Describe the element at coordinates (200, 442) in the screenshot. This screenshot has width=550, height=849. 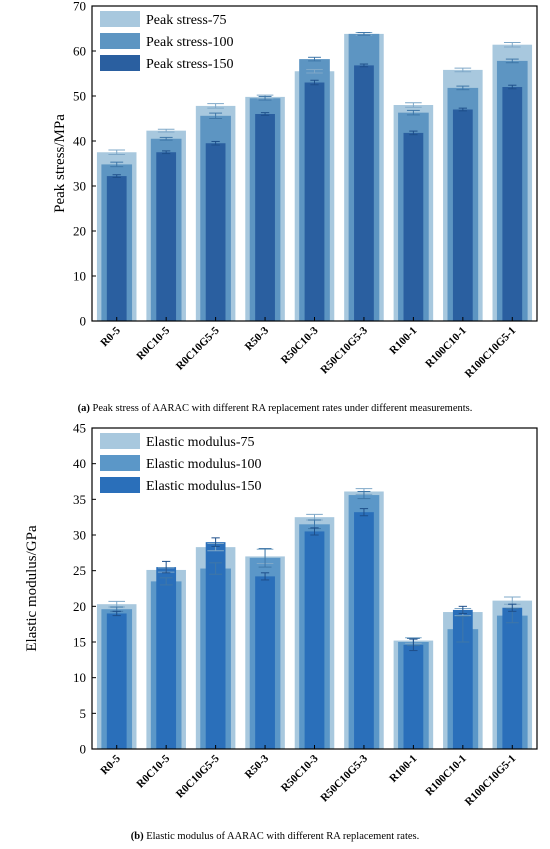
I see `legend-label-0: Elastic modulus-75` at that location.